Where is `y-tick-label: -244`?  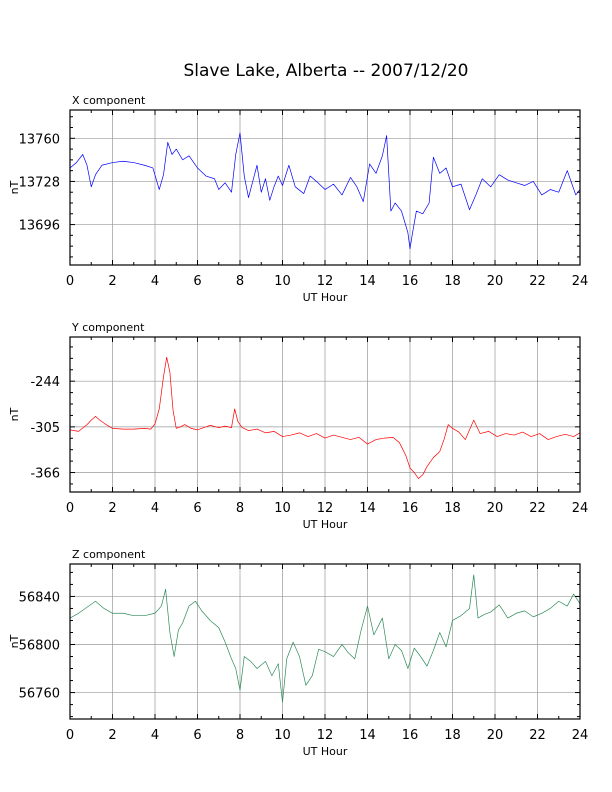 y-tick-label: -244 is located at coordinates (45, 382).